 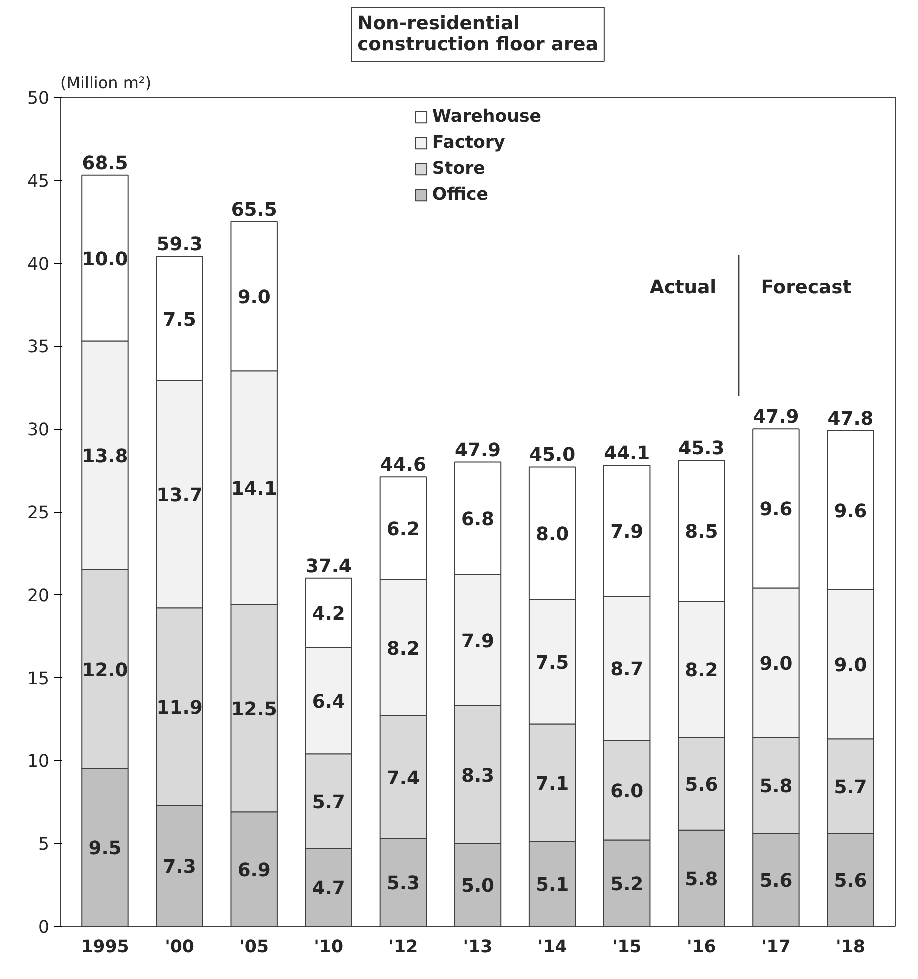 What do you see at coordinates (403, 530) in the screenshot?
I see `data-label: 6.2` at bounding box center [403, 530].